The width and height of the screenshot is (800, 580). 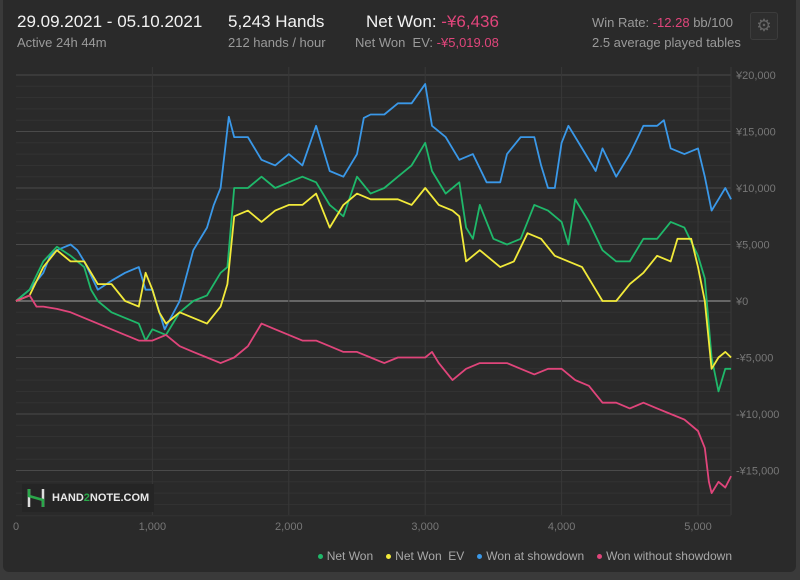 What do you see at coordinates (764, 26) in the screenshot?
I see `gear-icon: ⚙` at bounding box center [764, 26].